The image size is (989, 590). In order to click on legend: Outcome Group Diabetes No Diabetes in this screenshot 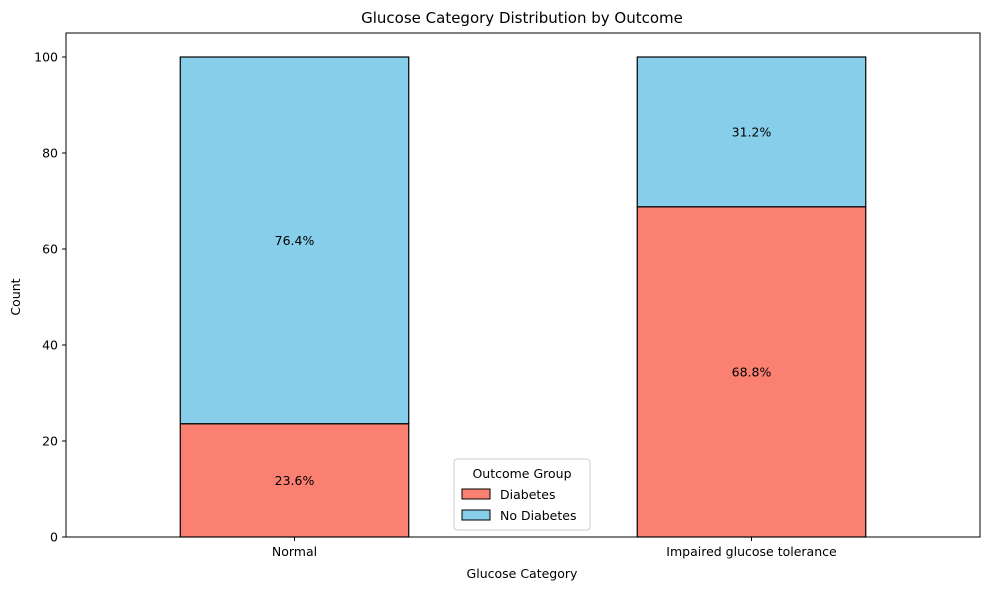, I will do `click(522, 494)`.